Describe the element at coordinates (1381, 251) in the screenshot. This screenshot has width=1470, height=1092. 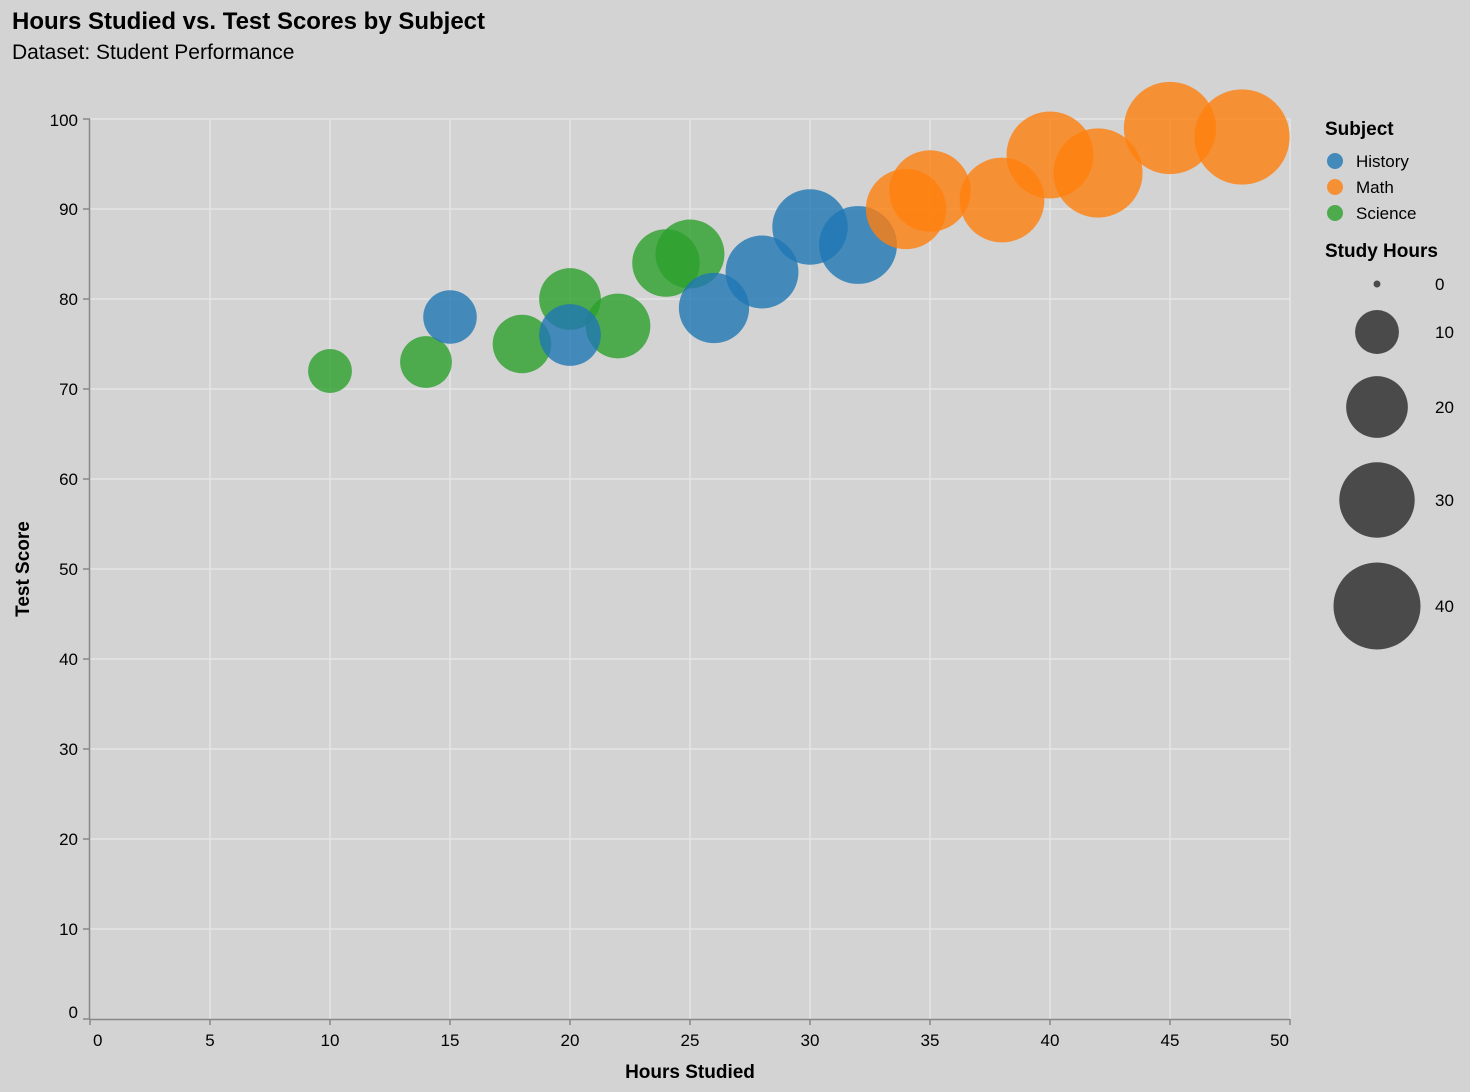
I see `legend-size-title: Study Hours` at that location.